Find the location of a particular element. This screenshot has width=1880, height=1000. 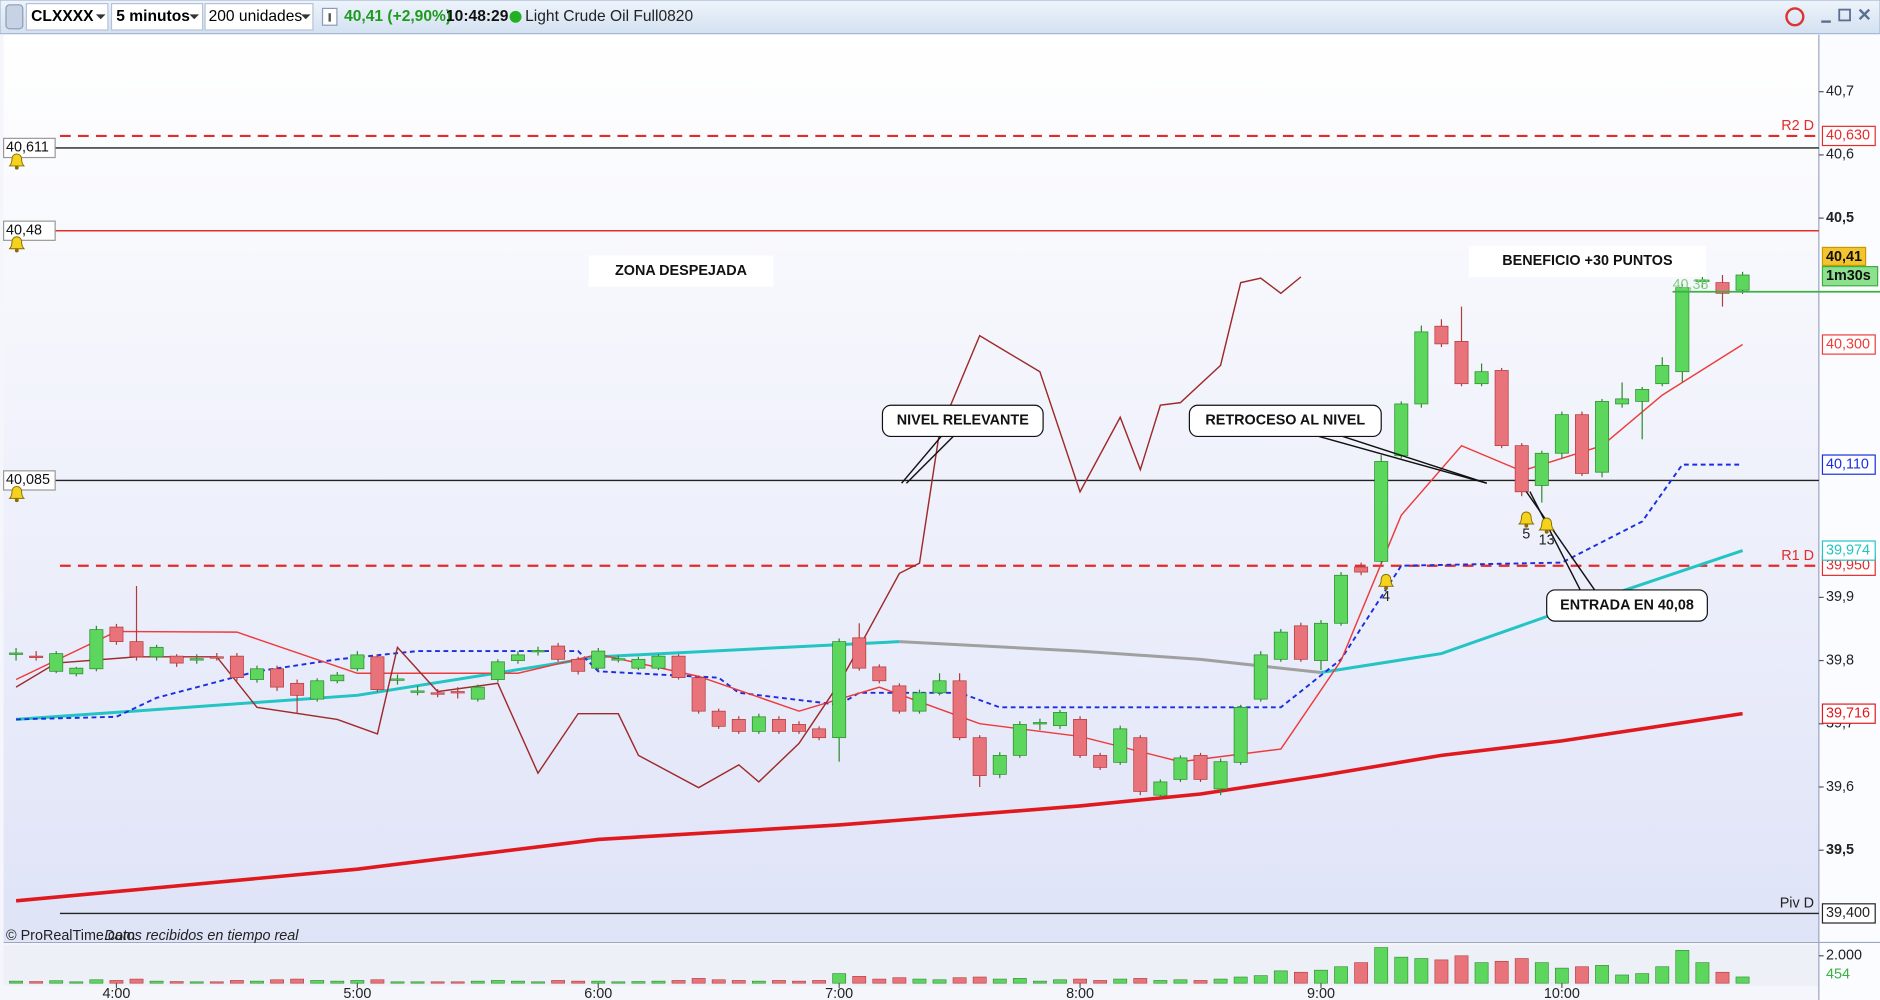

volume-last-label: 454 is located at coordinates (1838, 974).